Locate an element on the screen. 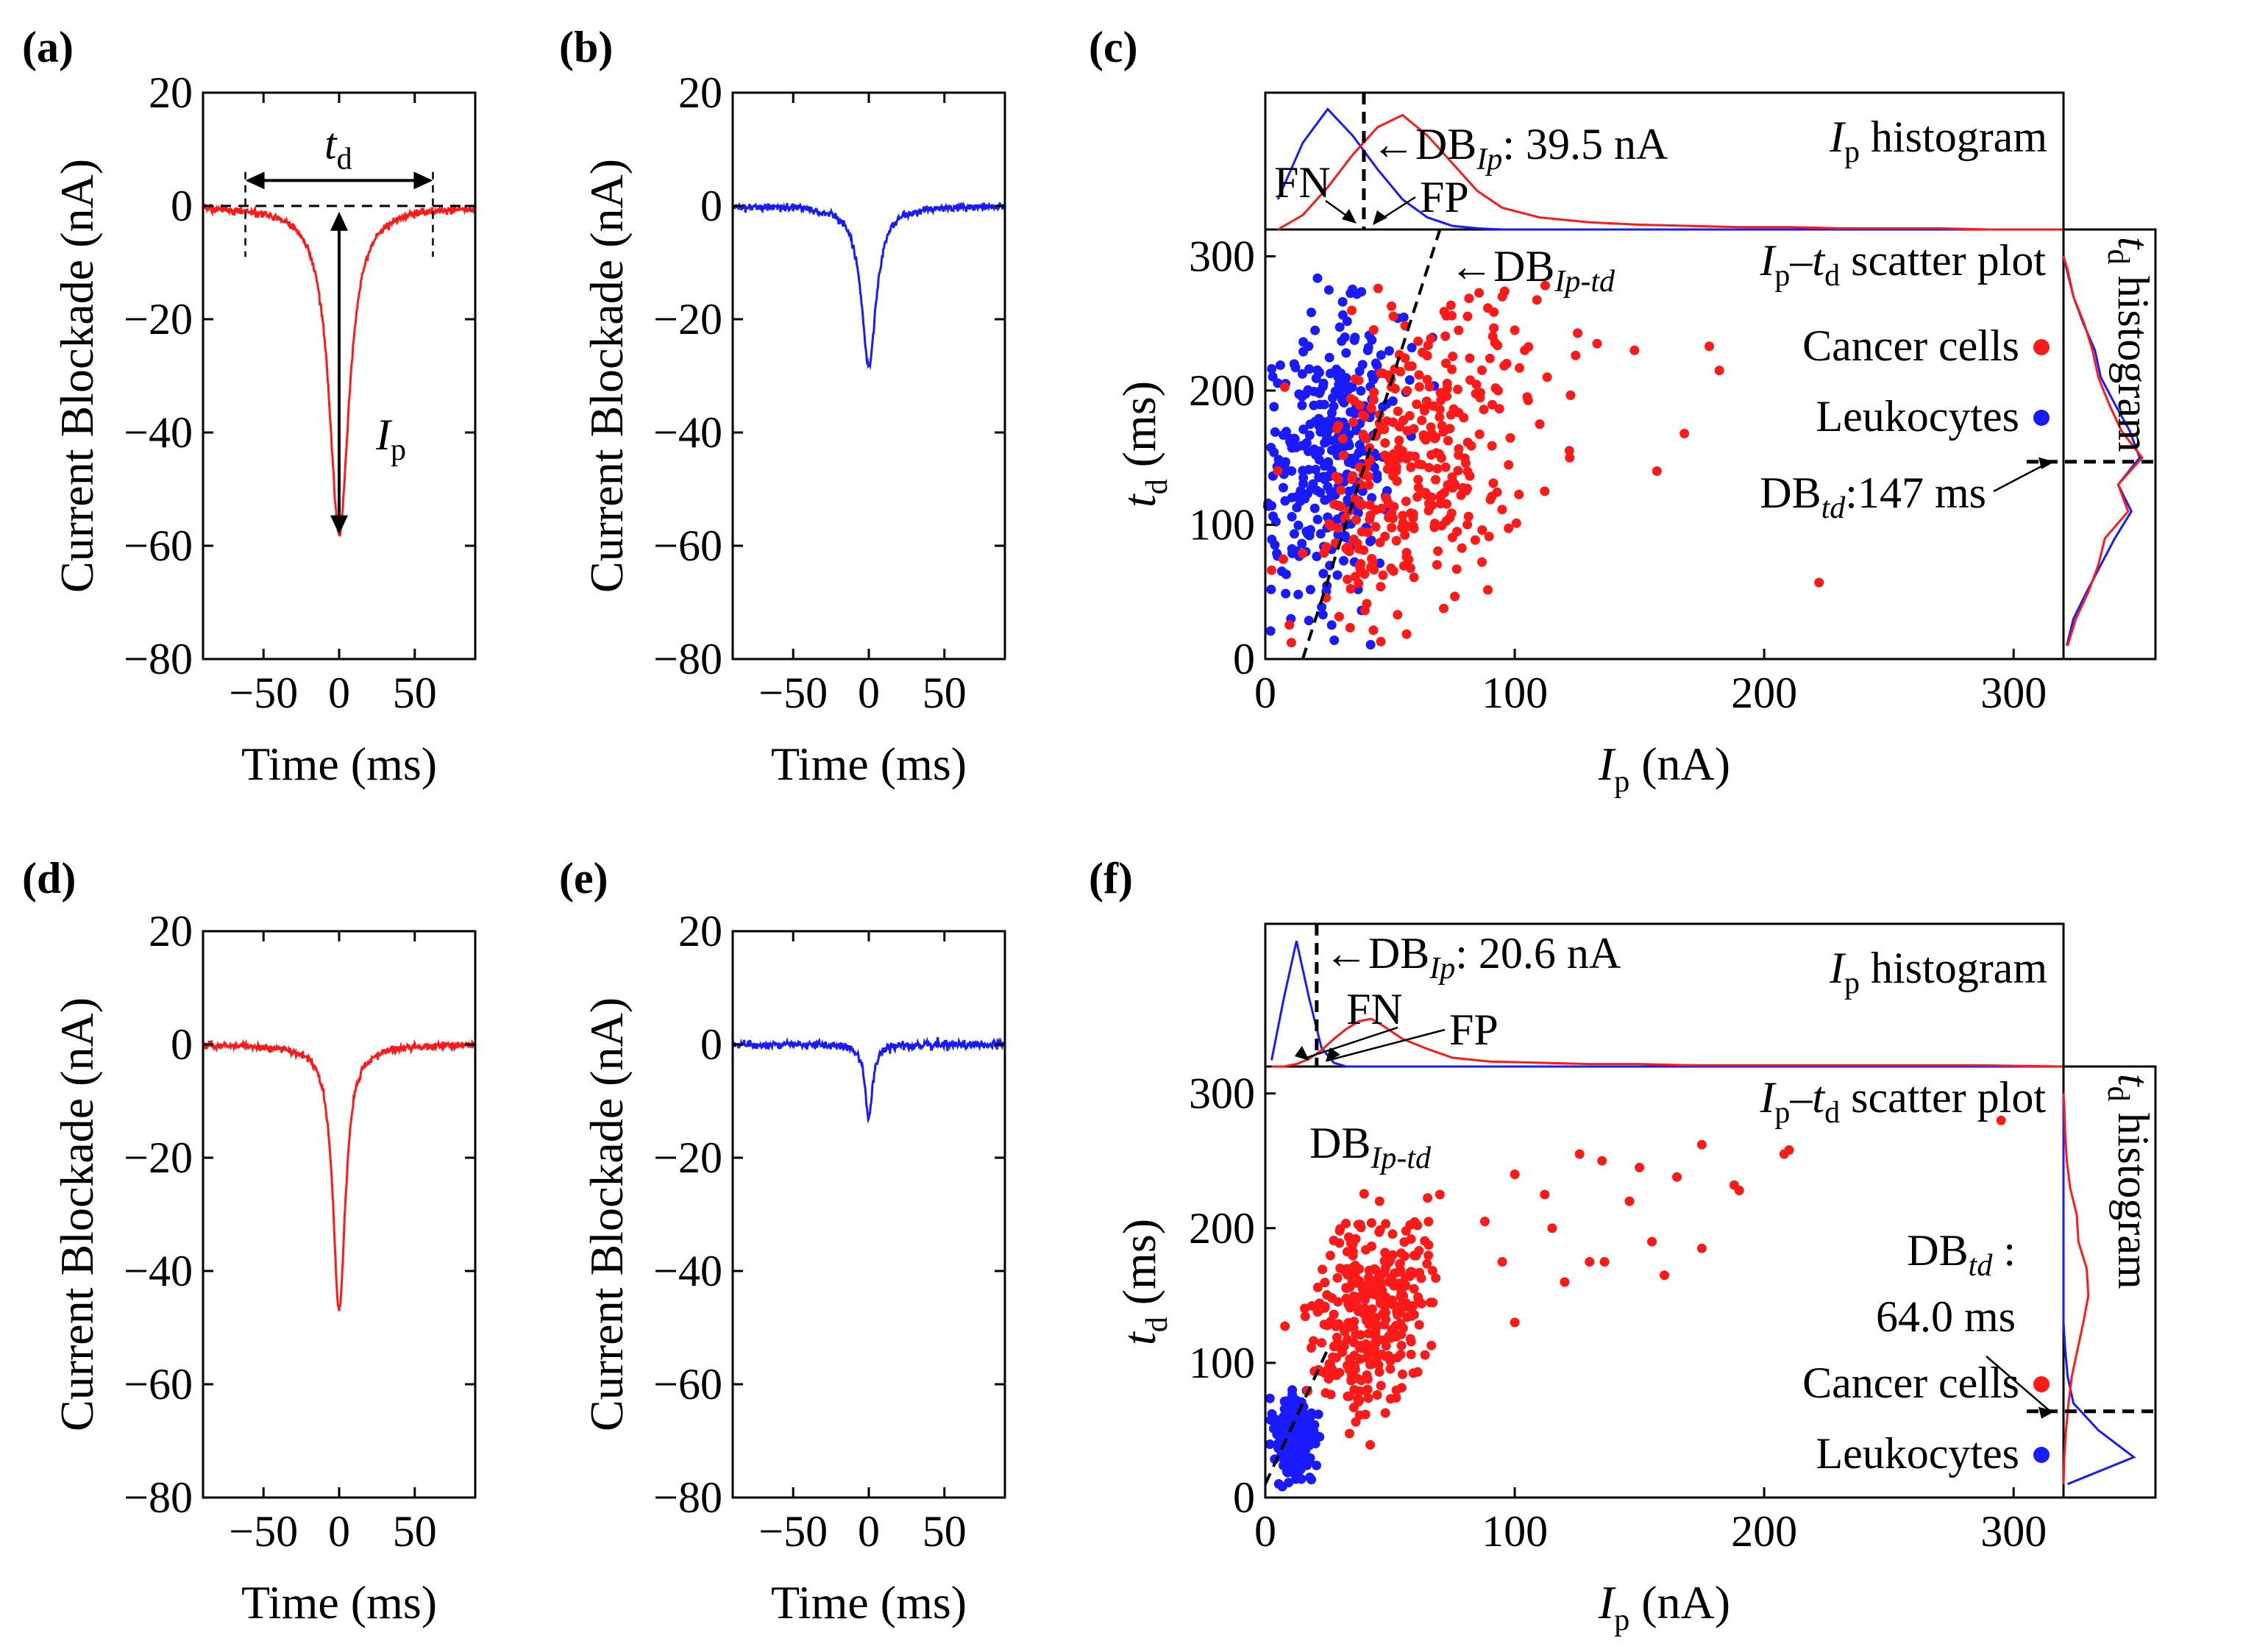  fn-arrow-head is located at coordinates (1301, 1054).